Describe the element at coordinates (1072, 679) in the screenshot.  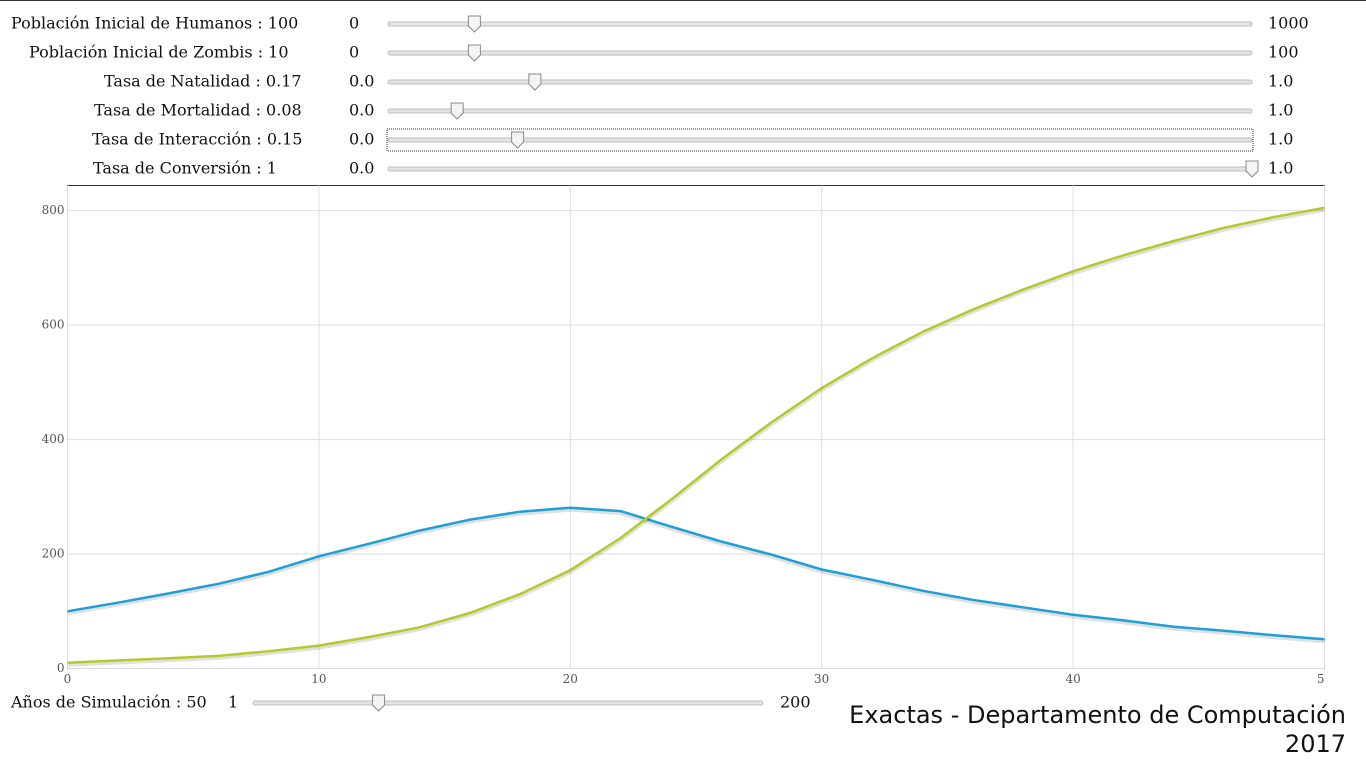
I see `x-tick-label: 40` at that location.